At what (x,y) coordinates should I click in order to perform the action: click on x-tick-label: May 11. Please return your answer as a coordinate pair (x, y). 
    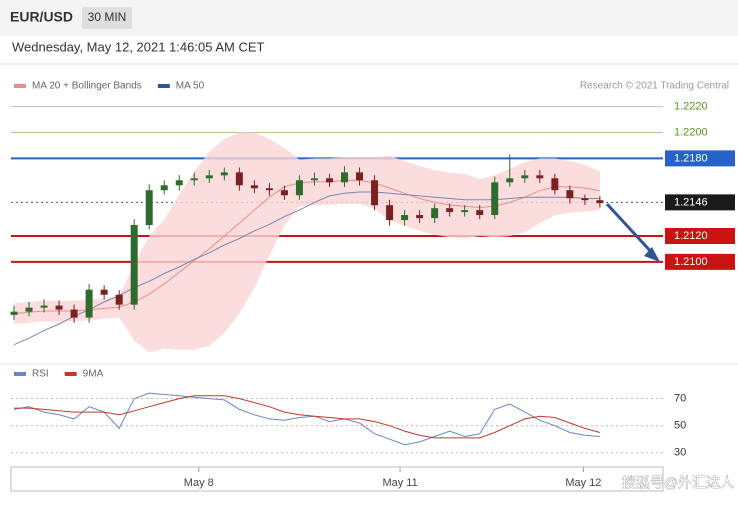
    Looking at the image, I should click on (399, 483).